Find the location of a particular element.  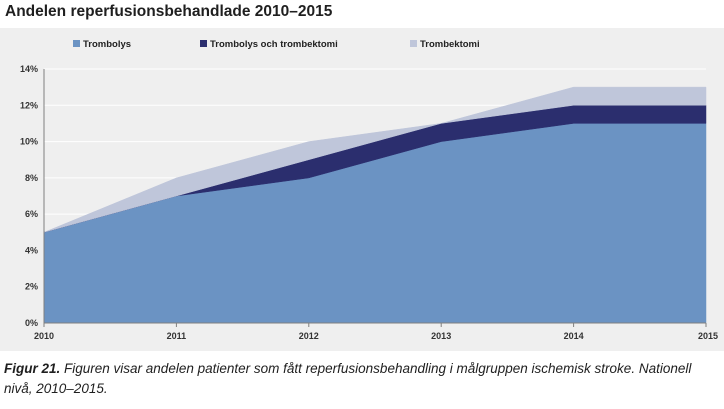

legend-label-2: Trombolys och trombektomi is located at coordinates (274, 44).